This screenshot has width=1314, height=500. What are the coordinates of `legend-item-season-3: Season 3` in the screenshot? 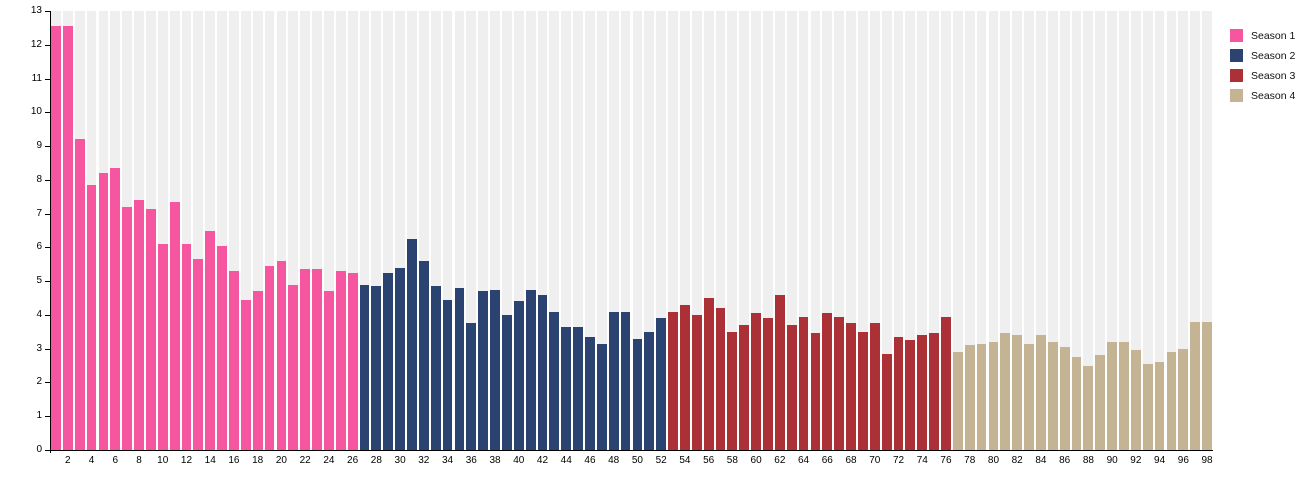 It's located at (1262, 75).